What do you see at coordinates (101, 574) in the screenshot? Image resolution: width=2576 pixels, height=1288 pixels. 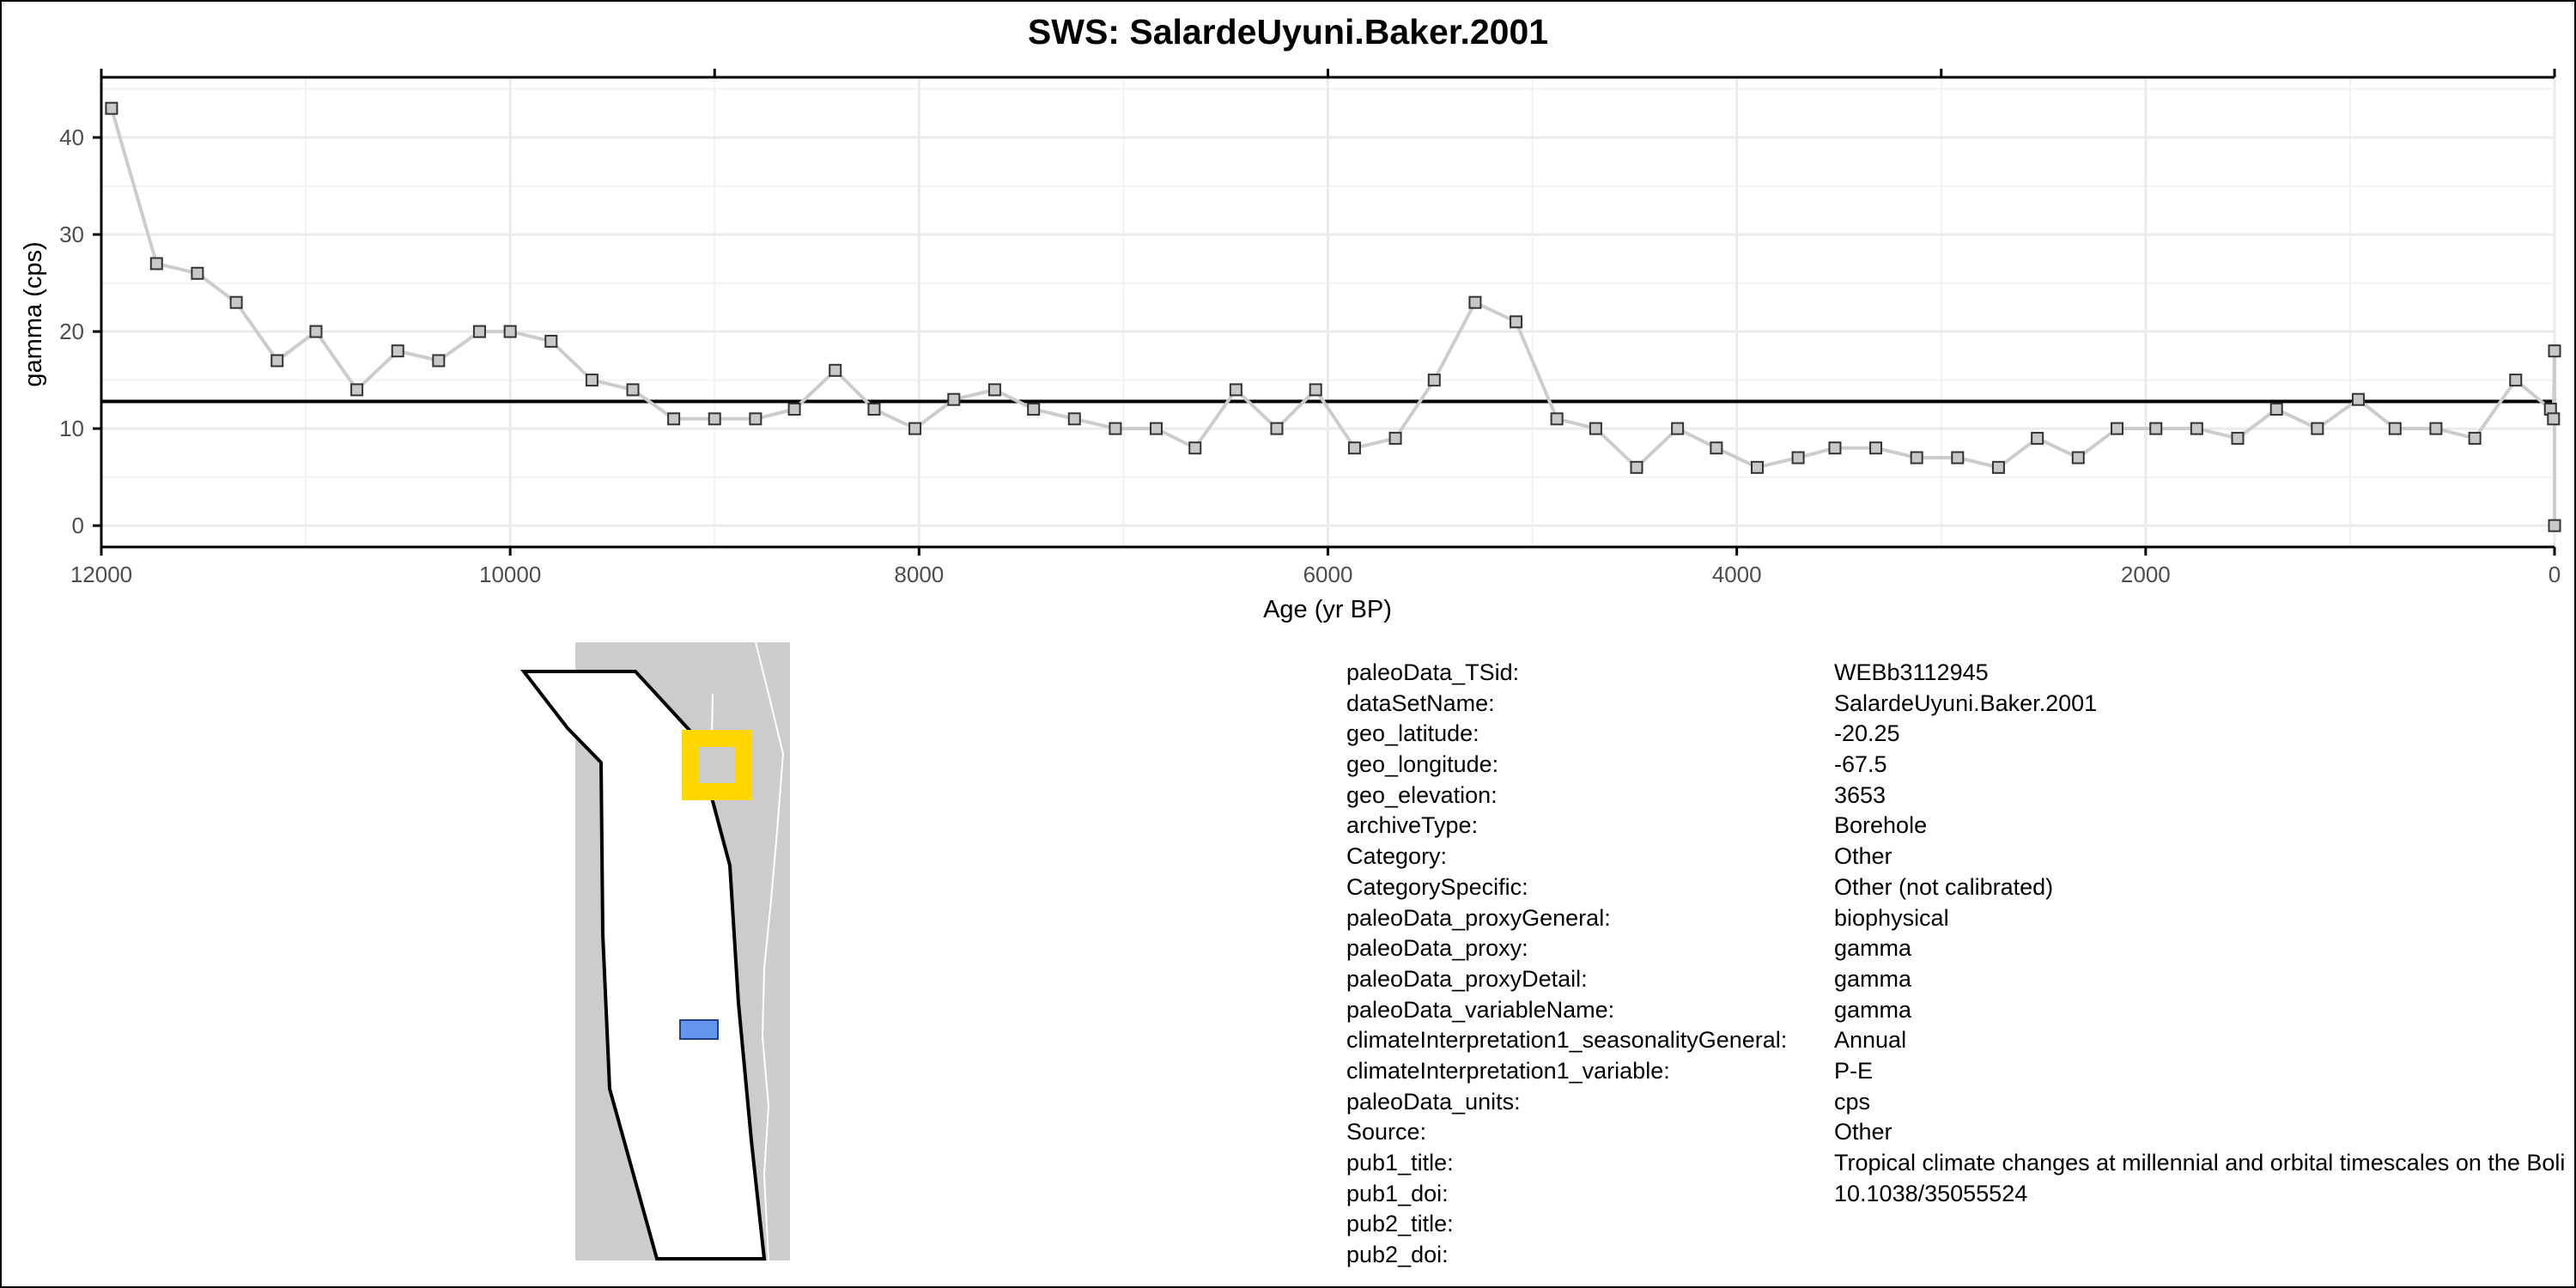 I see `x-tick-label: 12000` at bounding box center [101, 574].